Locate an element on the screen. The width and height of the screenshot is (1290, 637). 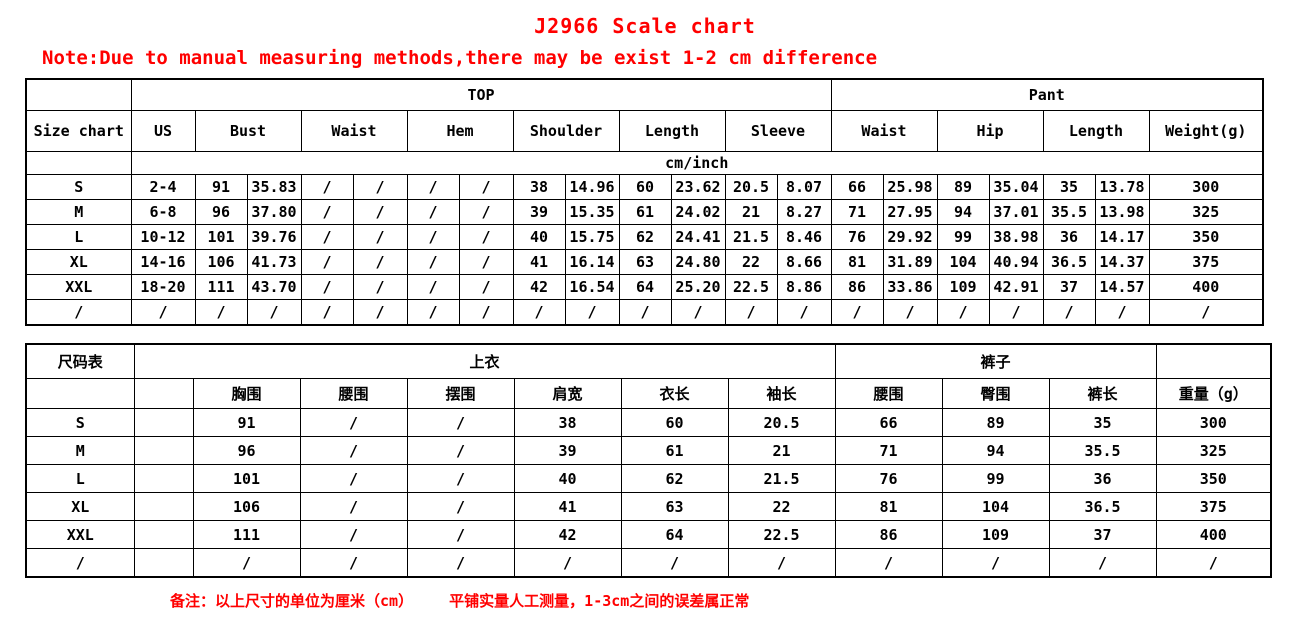
corner-label: Size chart is located at coordinates (78, 131).